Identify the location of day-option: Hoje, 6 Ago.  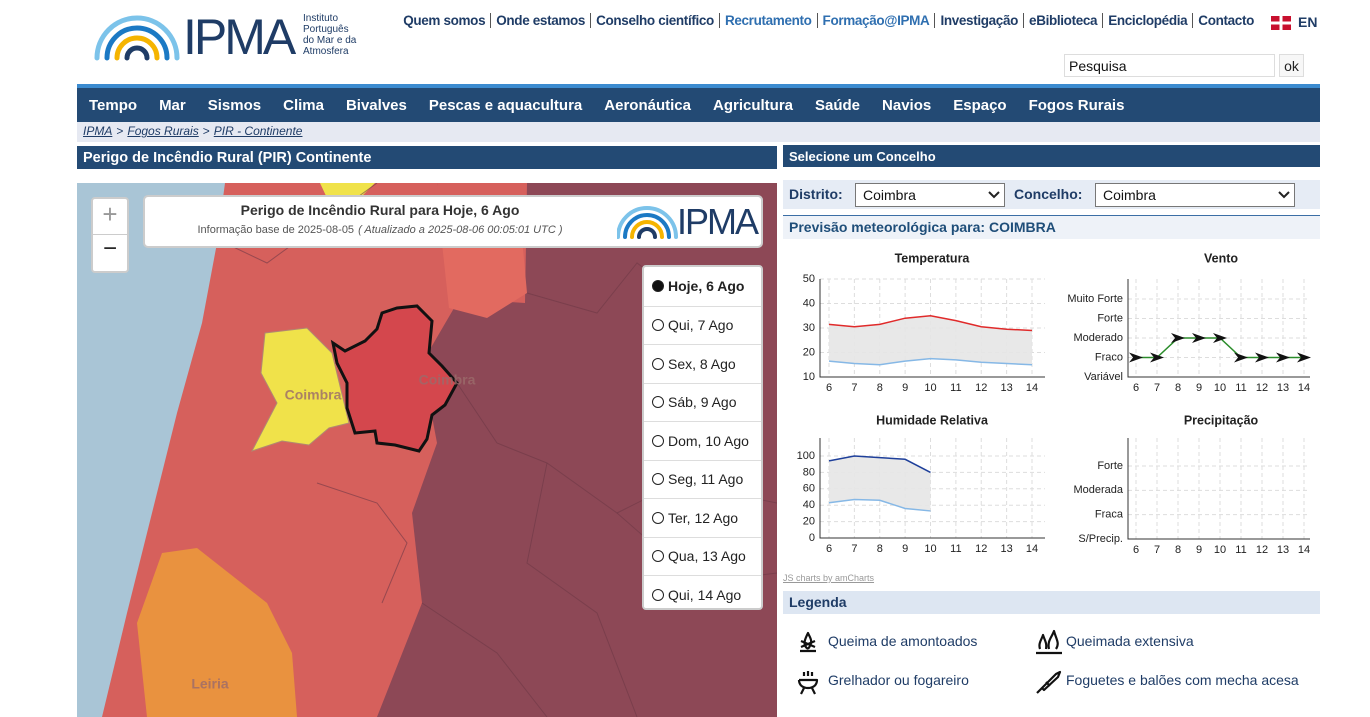
(702, 286).